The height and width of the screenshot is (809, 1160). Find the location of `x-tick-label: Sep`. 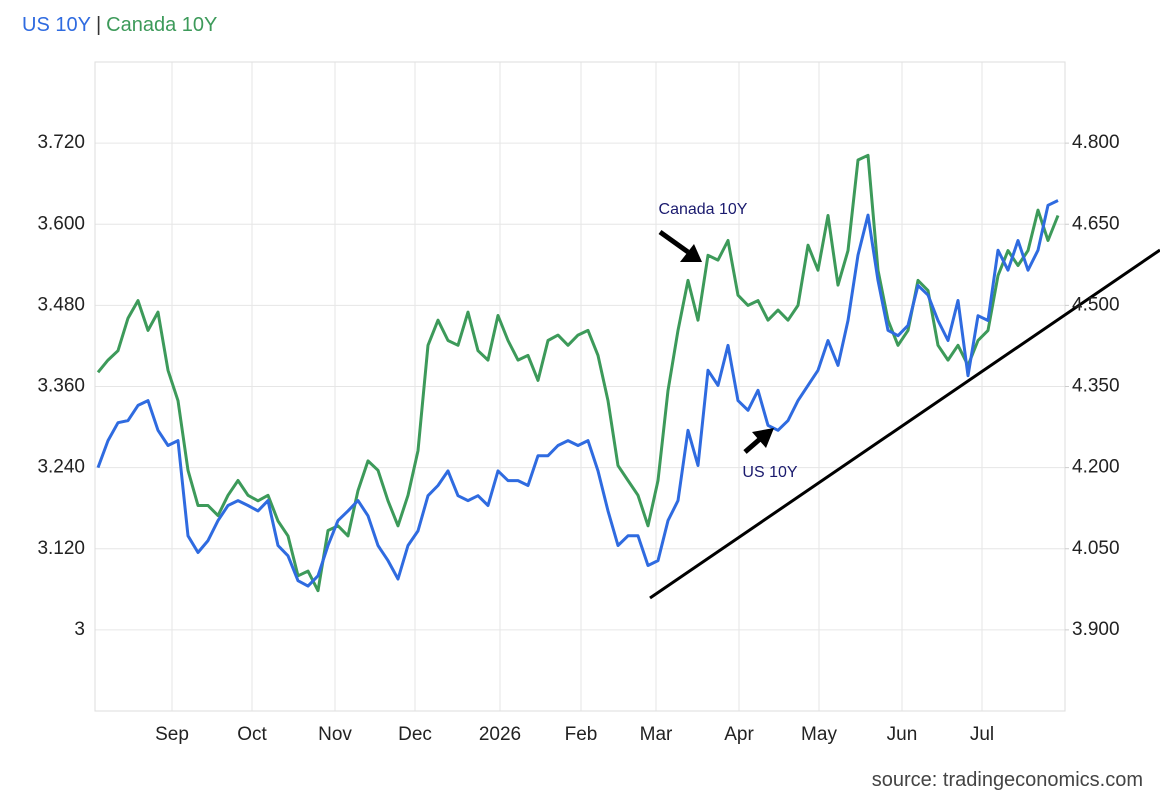

x-tick-label: Sep is located at coordinates (172, 734).